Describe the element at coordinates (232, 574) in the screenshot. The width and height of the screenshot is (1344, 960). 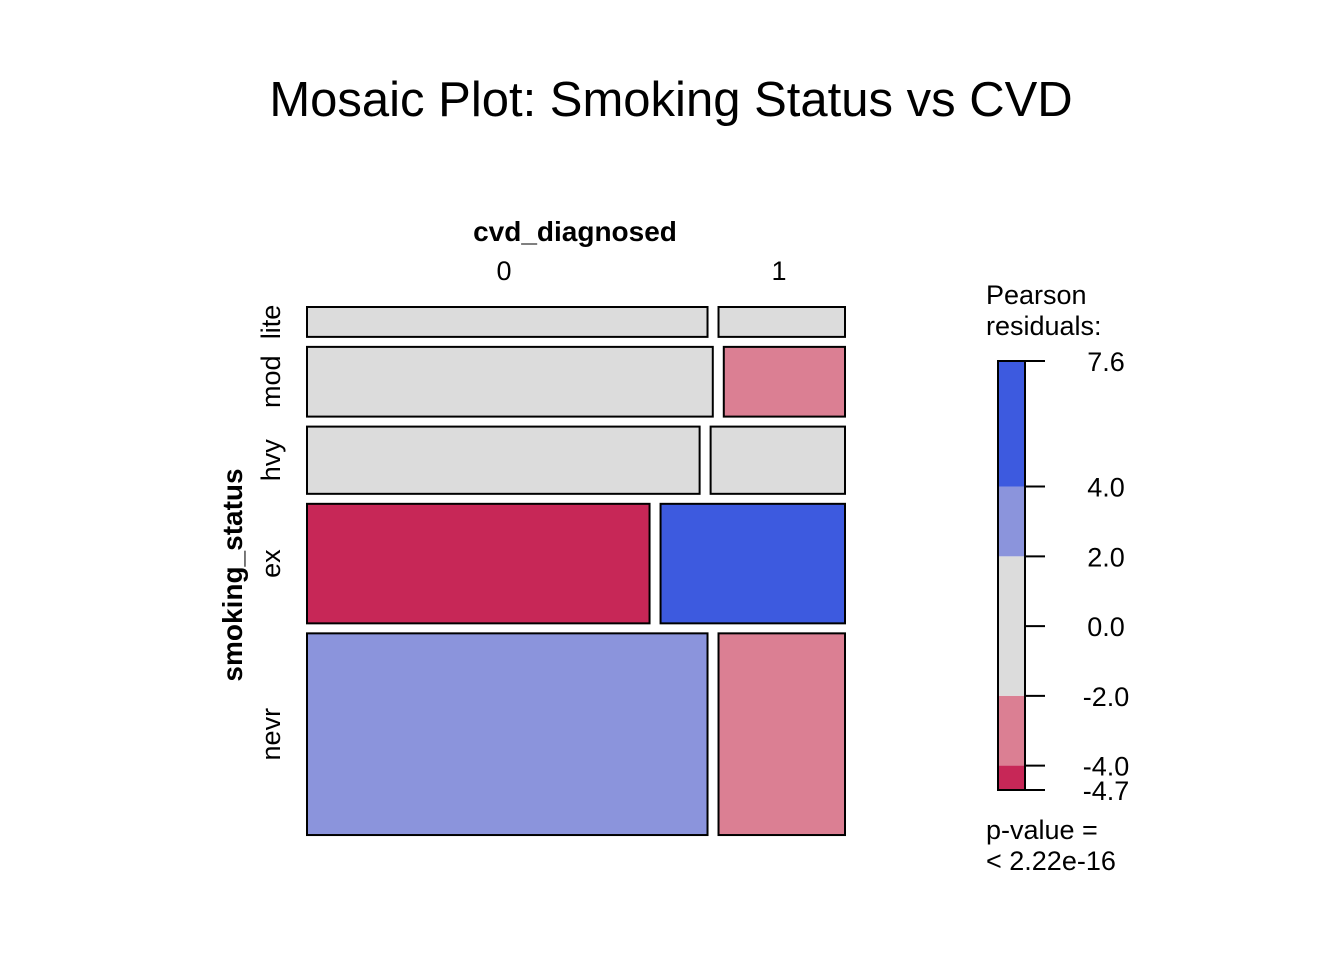
I see `y-variable-label: smoking_status` at that location.